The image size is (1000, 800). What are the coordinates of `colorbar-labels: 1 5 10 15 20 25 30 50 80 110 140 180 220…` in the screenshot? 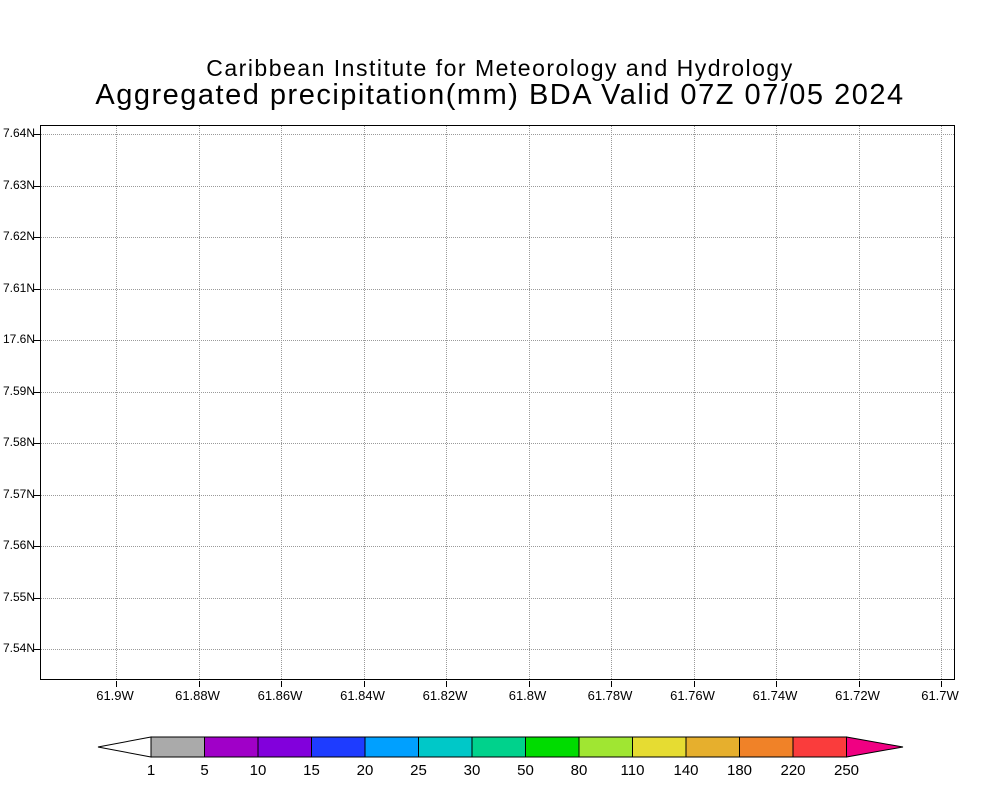 It's located at (501, 771).